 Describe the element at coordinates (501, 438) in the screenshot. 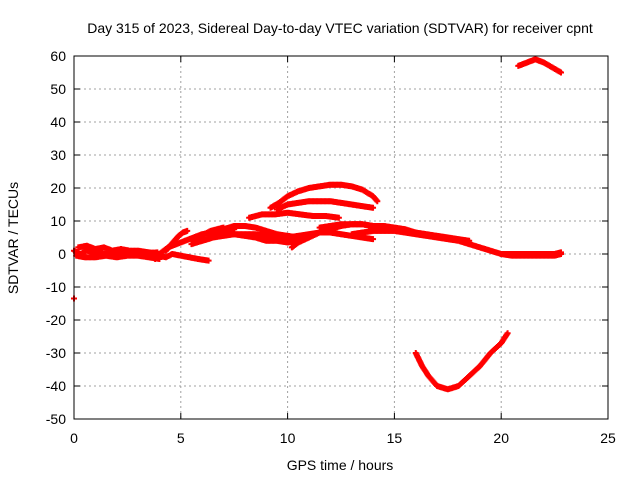

I see `x-tick-label: 20` at that location.